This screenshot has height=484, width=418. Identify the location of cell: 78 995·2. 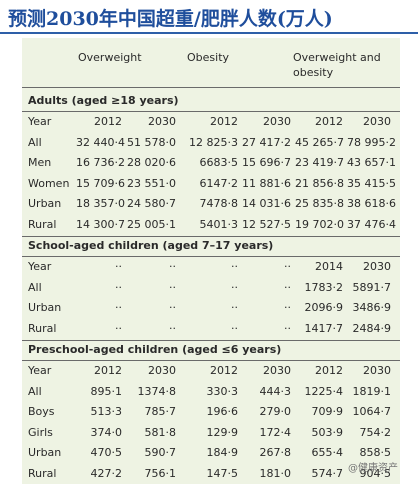
(371, 142).